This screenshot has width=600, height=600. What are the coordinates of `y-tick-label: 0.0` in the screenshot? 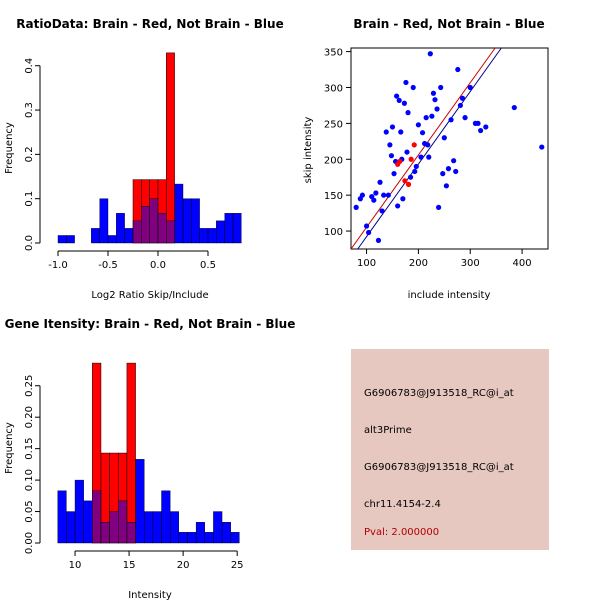 It's located at (29, 243).